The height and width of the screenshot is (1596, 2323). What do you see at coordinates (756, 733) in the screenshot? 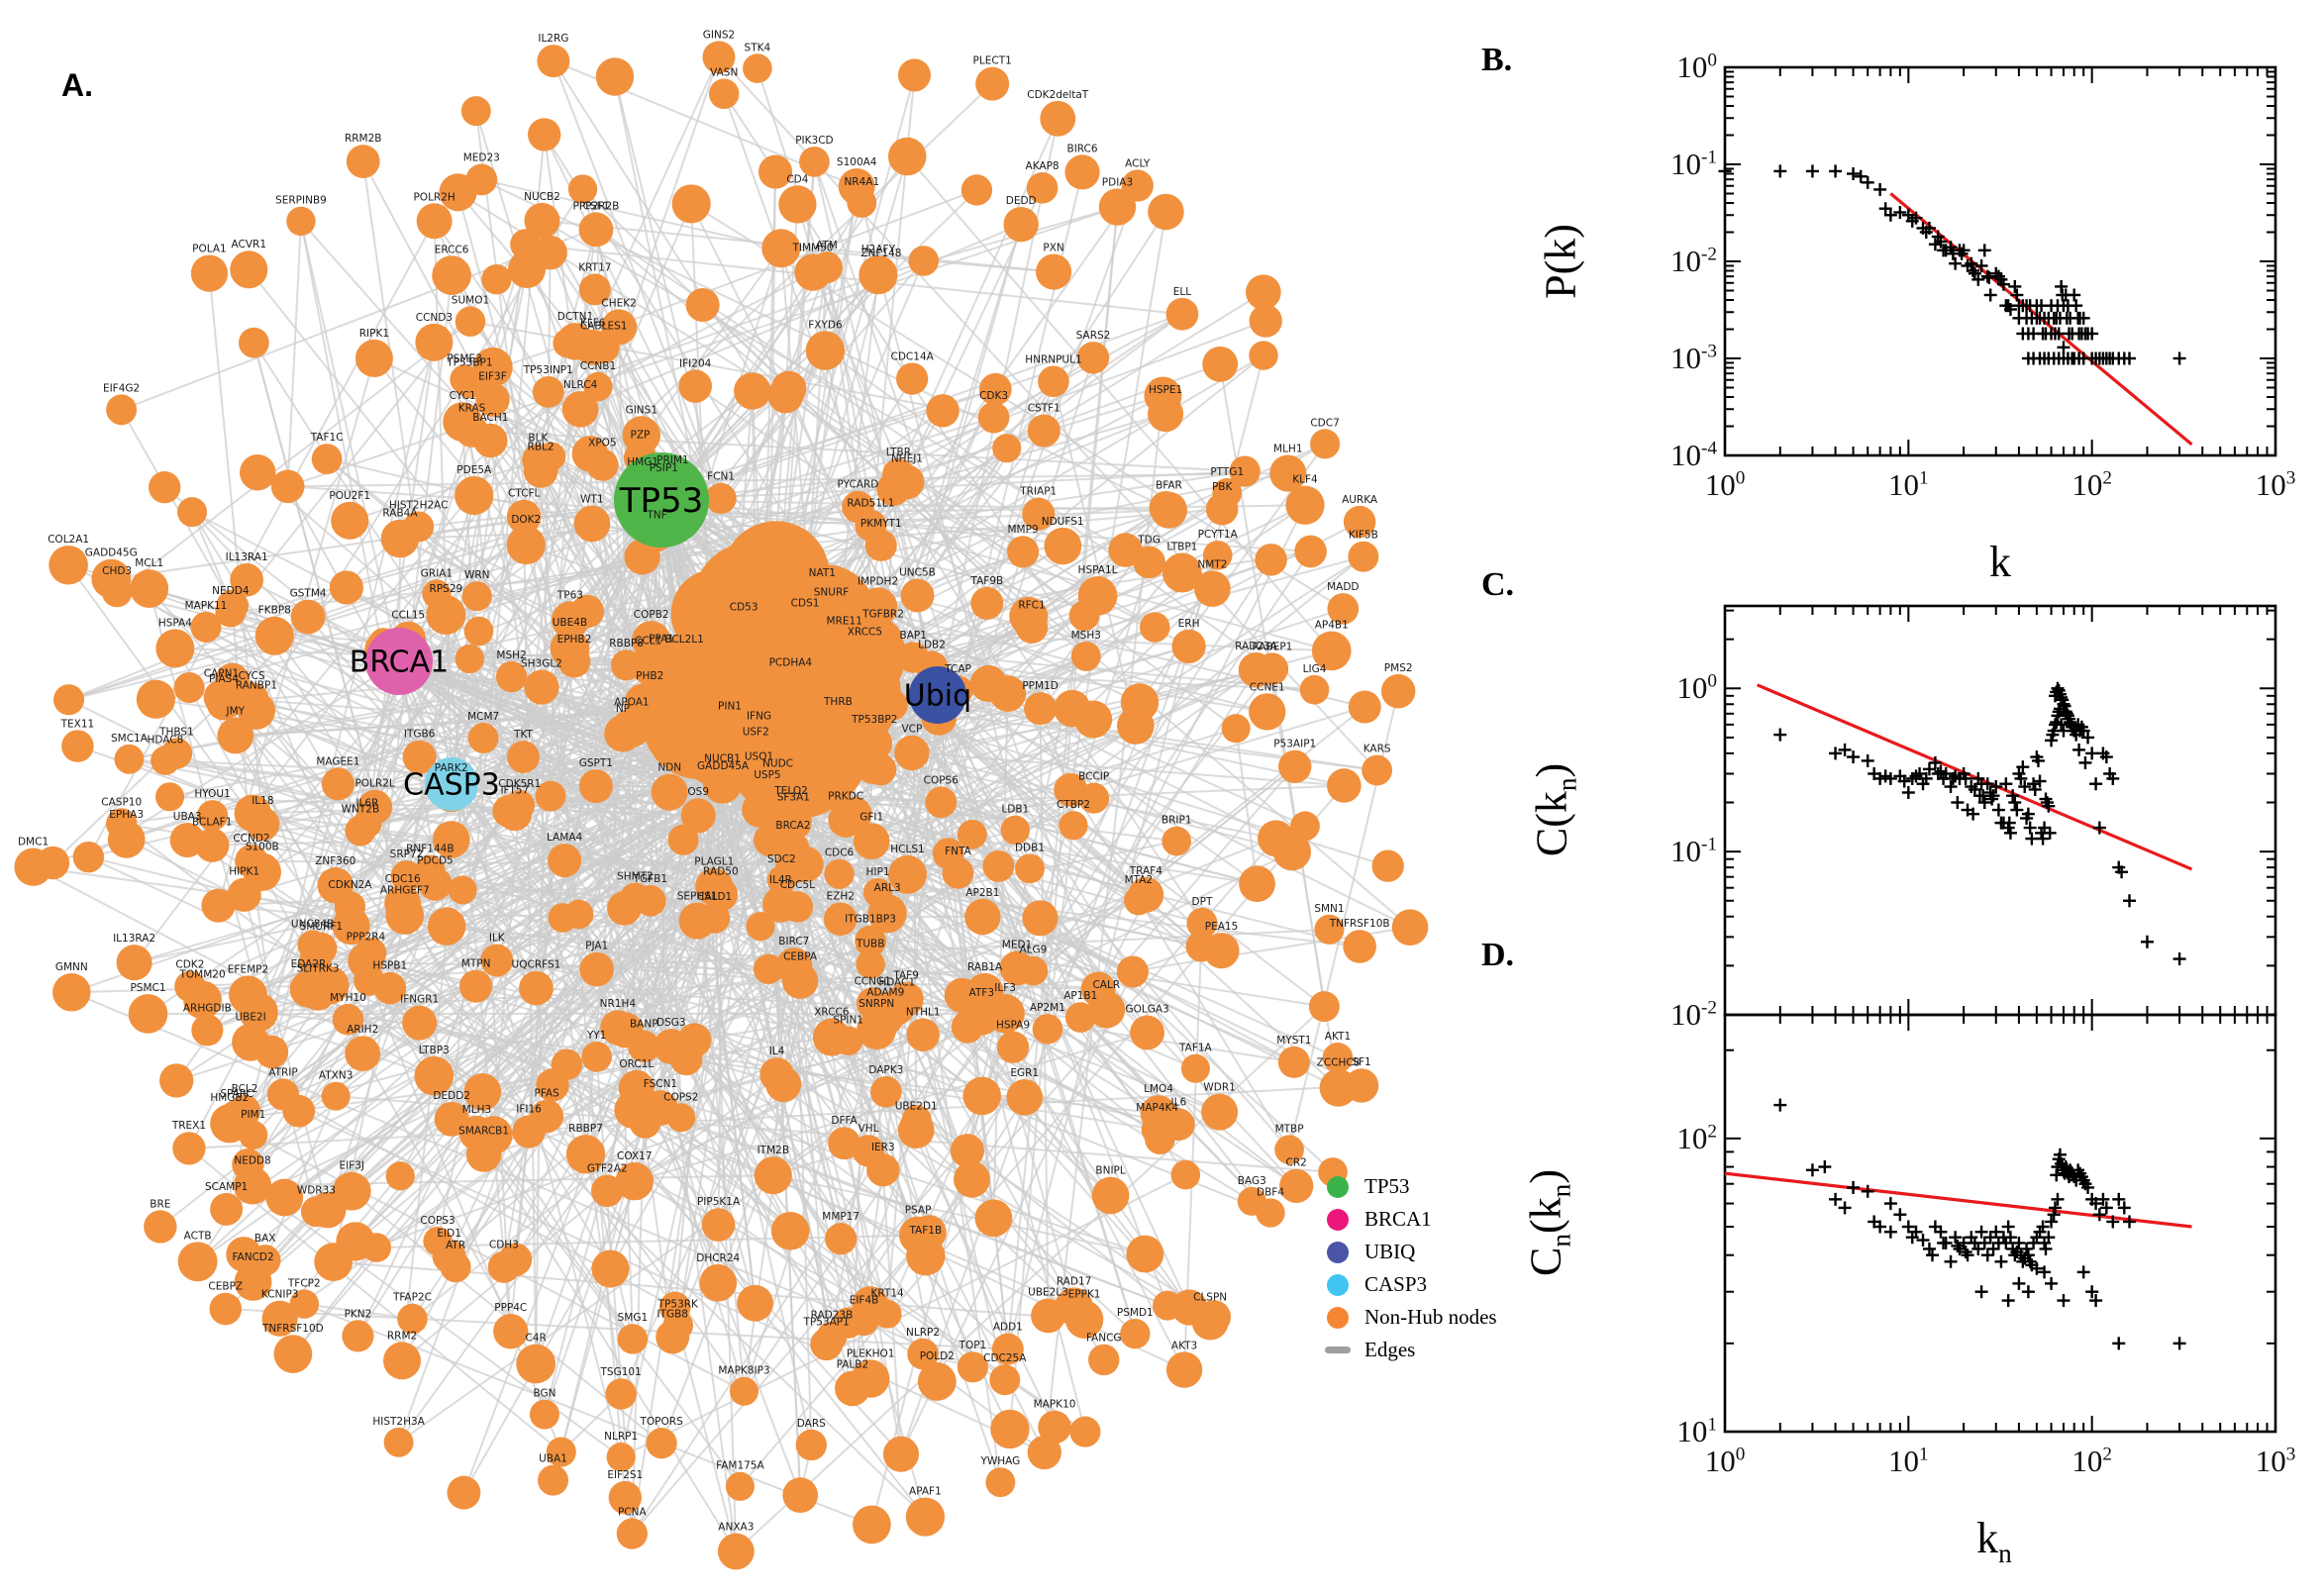
I see `gene-label: USF2` at bounding box center [756, 733].